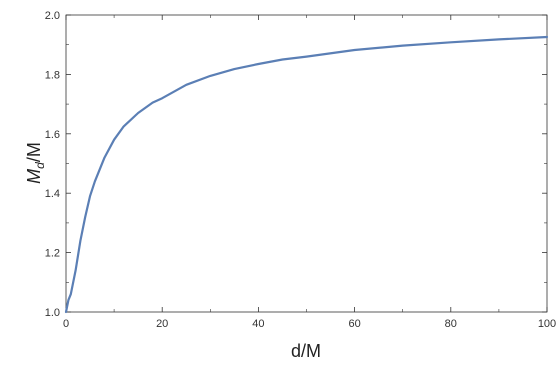 The height and width of the screenshot is (366, 559). Describe the element at coordinates (306, 351) in the screenshot. I see `x-axis-title: d/M` at that location.